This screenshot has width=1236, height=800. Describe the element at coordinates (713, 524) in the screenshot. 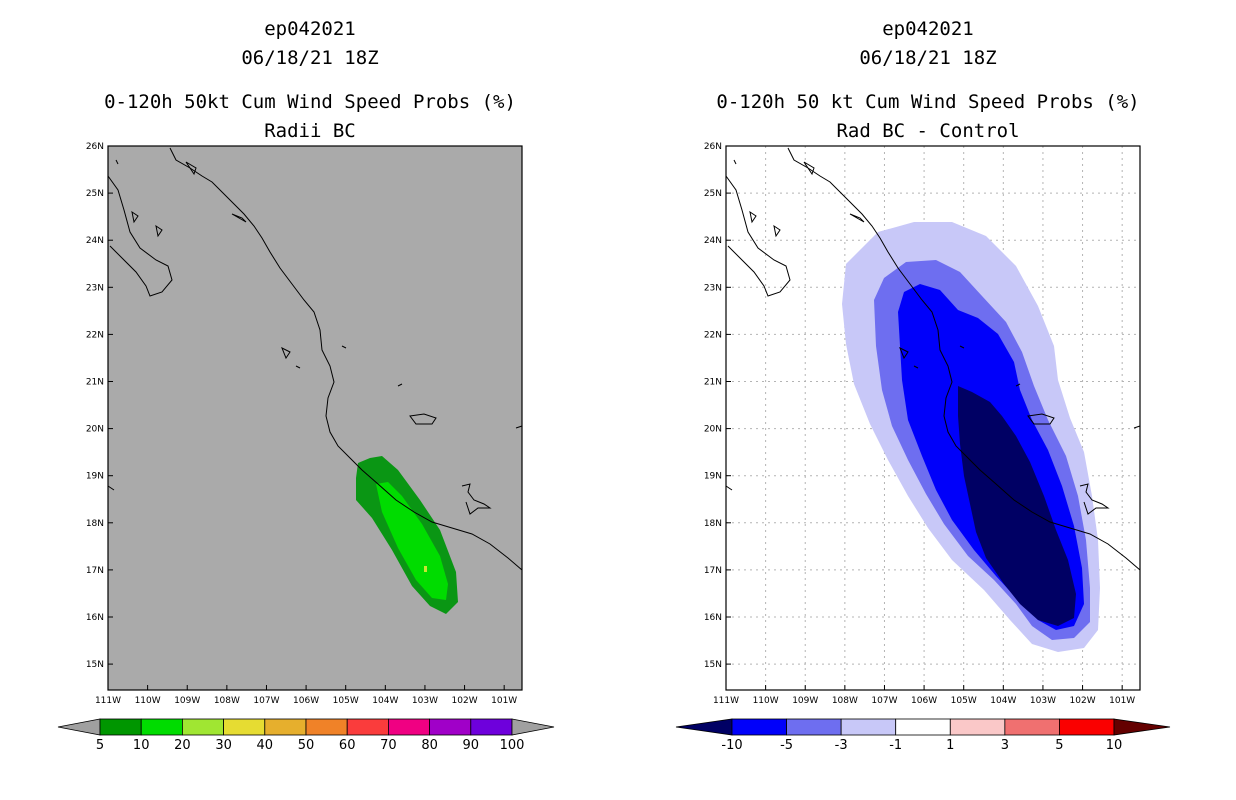

I see `right-lat-label: 18N` at that location.